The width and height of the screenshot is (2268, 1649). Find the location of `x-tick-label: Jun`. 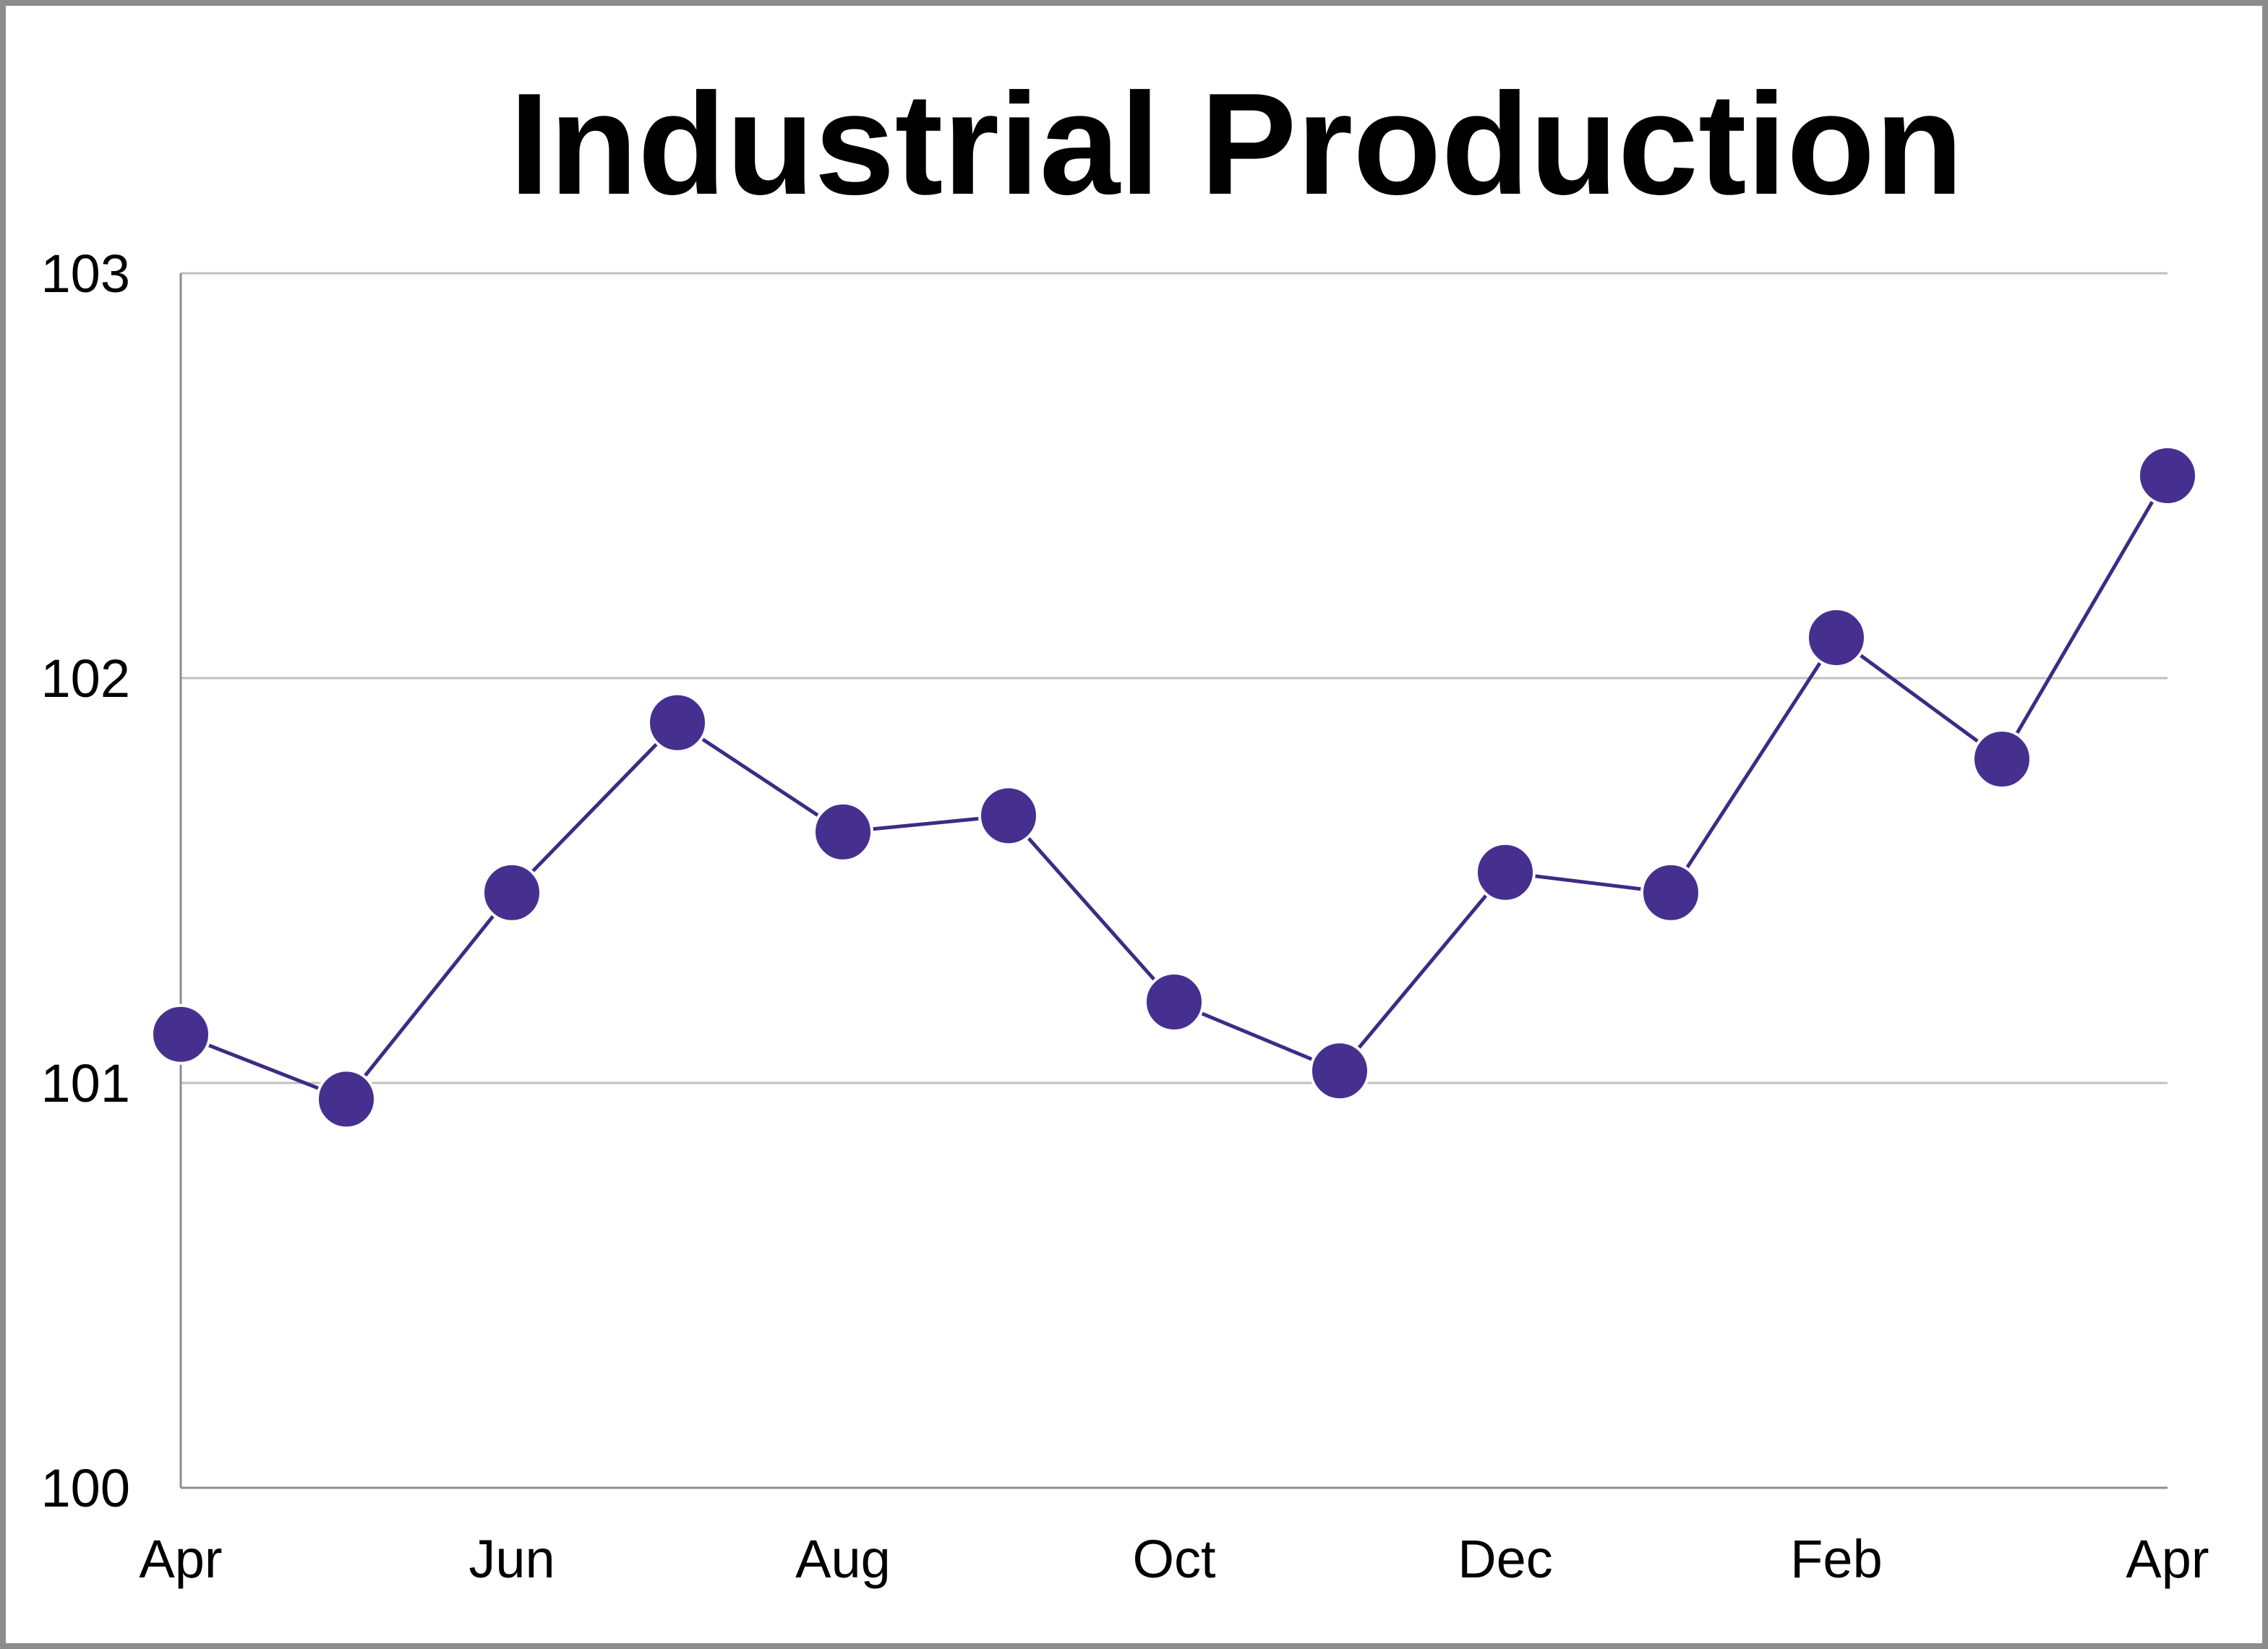

x-tick-label: Jun is located at coordinates (511, 1559).